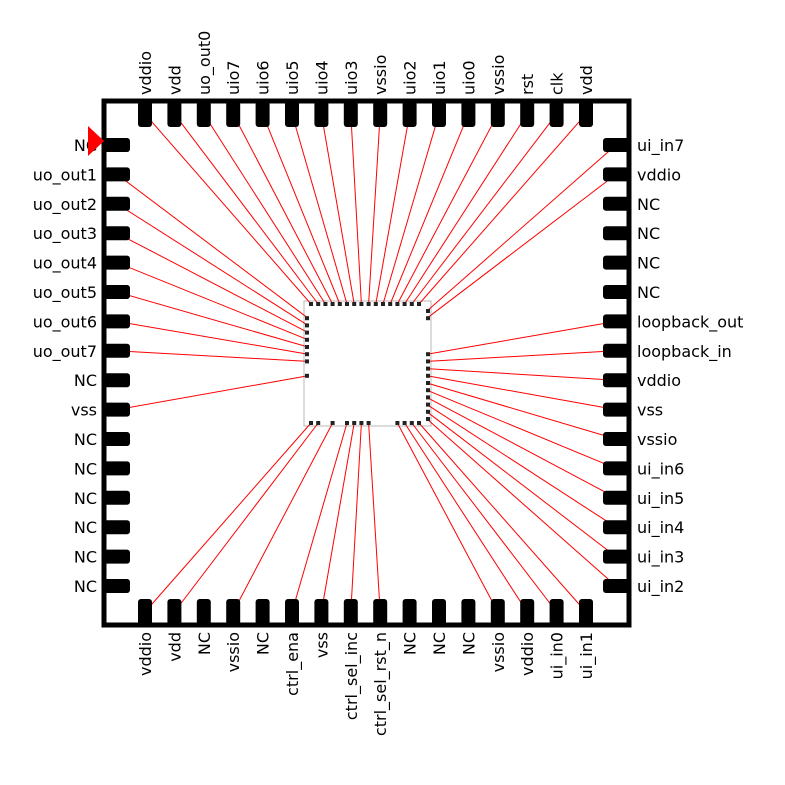  I want to click on pin-label-bottom-9: ctrl_sel_rst_n, so click(381, 684).